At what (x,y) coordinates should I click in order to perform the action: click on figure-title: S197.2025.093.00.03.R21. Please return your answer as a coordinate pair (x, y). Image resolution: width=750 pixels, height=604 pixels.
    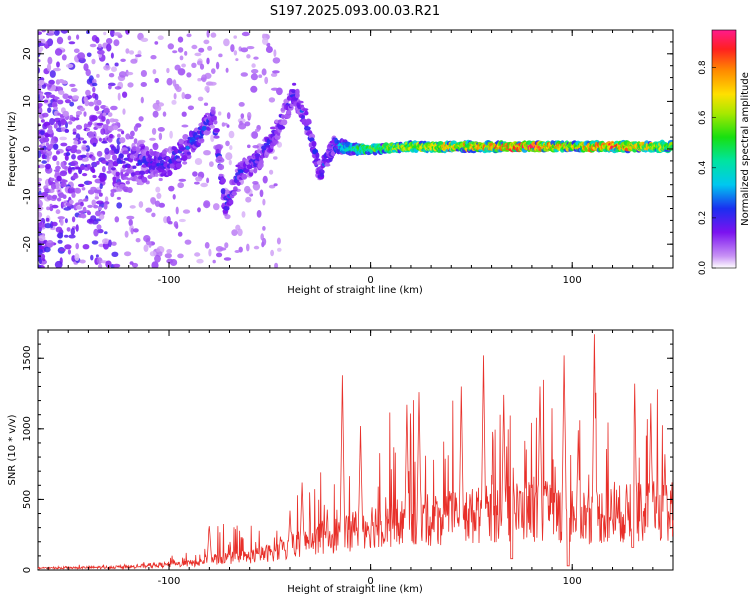
    Looking at the image, I should click on (355, 11).